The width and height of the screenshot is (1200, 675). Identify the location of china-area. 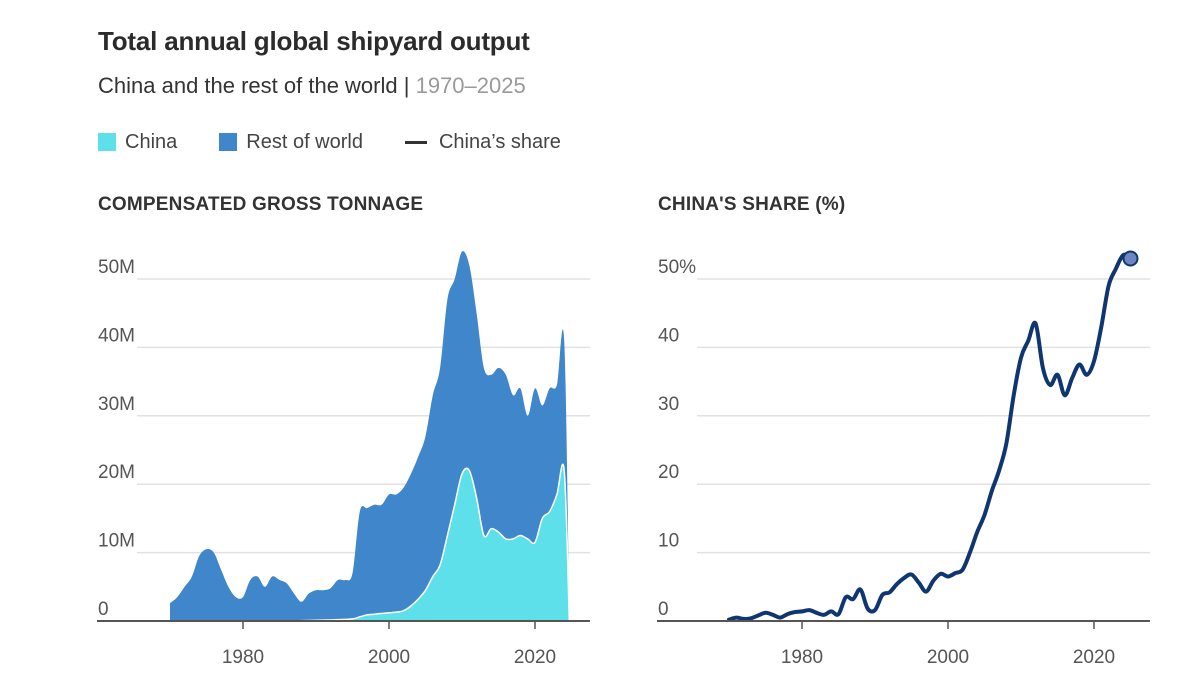
(370, 542).